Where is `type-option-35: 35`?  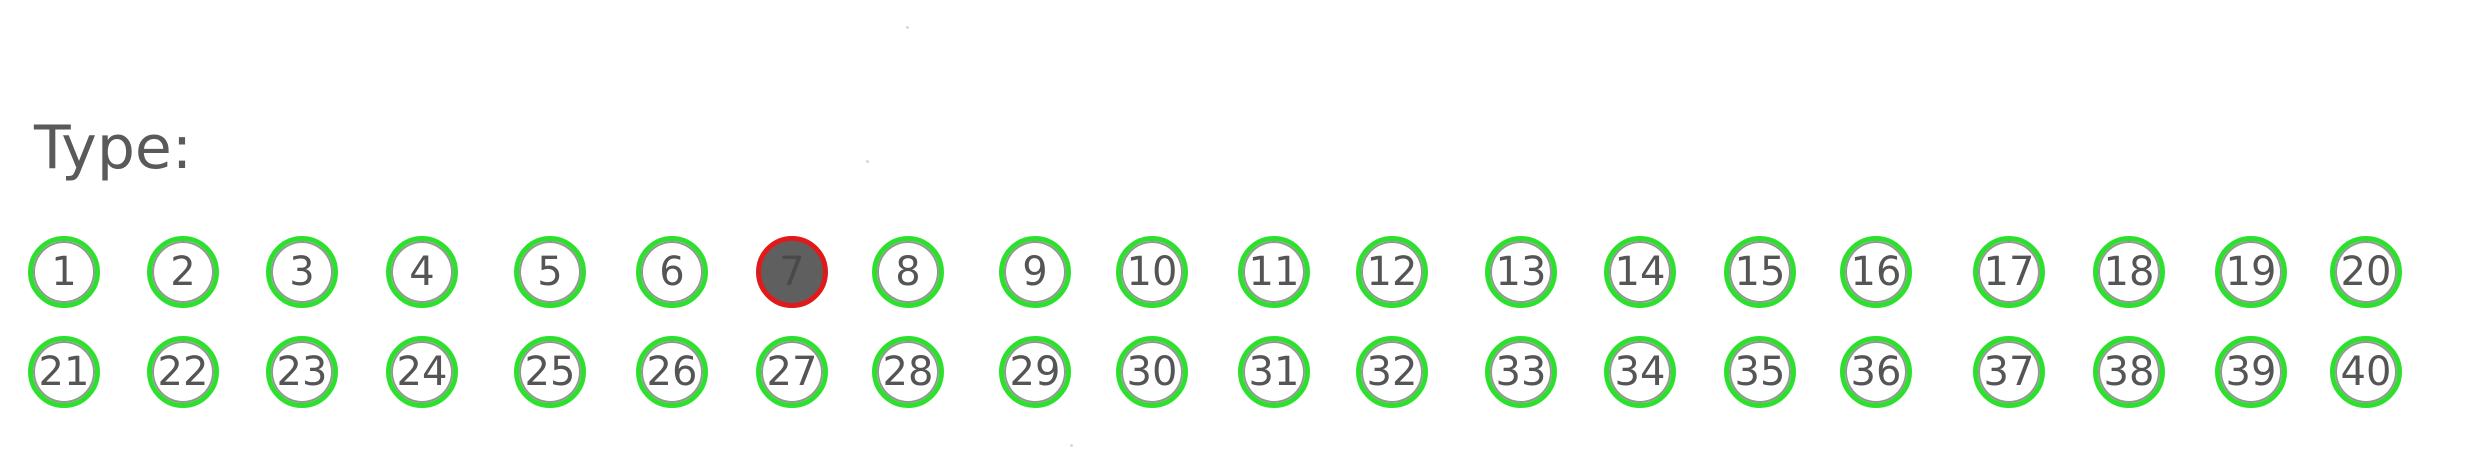 type-option-35: 35 is located at coordinates (1760, 372).